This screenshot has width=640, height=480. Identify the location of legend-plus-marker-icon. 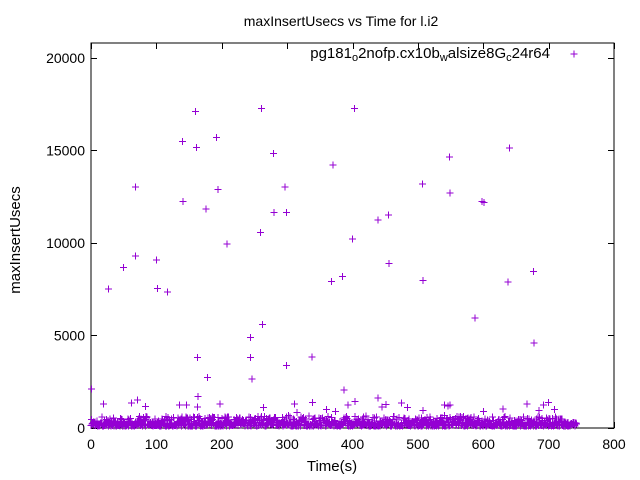
(574, 54).